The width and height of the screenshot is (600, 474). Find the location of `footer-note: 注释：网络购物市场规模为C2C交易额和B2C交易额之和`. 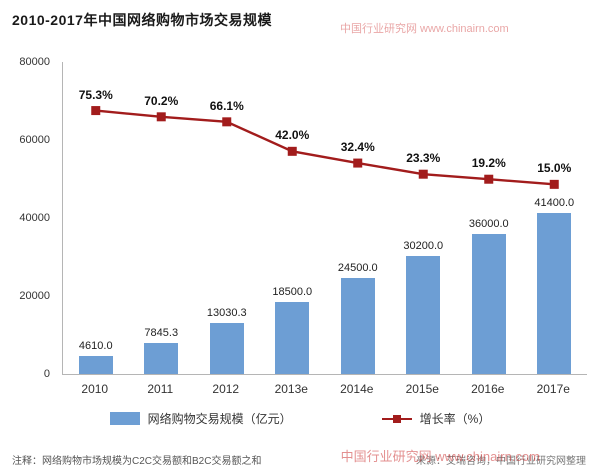

footer-note: 注释：网络购物市场规模为C2C交易额和B2C交易额之和 is located at coordinates (137, 461).